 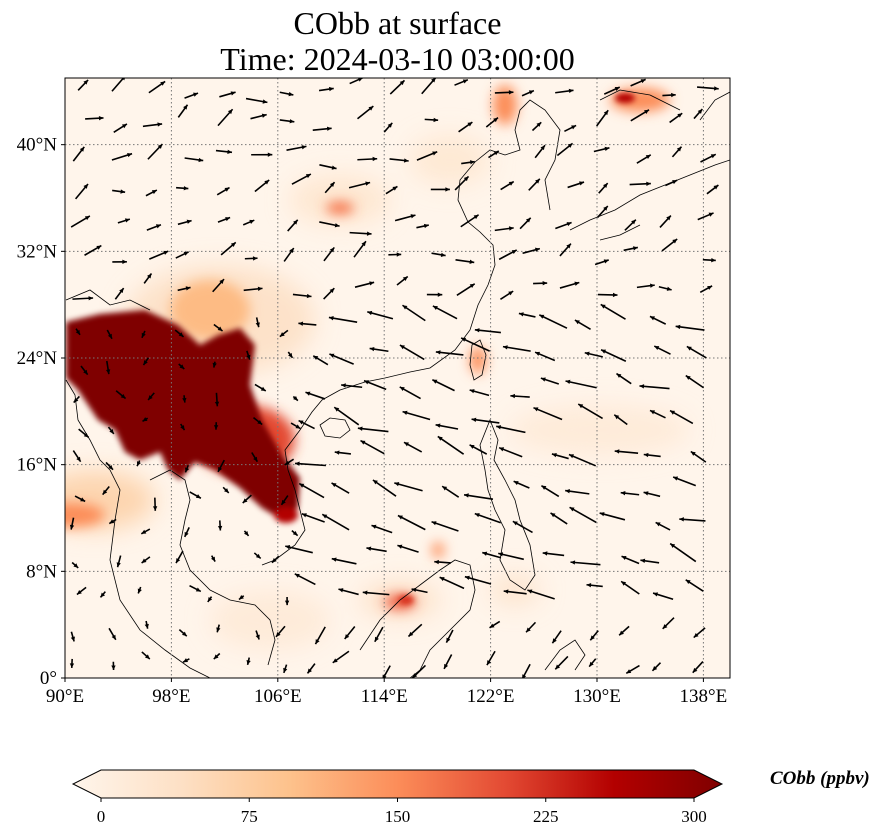 What do you see at coordinates (212, 567) in the screenshot?
I see `coastline-malay-peninsula` at bounding box center [212, 567].